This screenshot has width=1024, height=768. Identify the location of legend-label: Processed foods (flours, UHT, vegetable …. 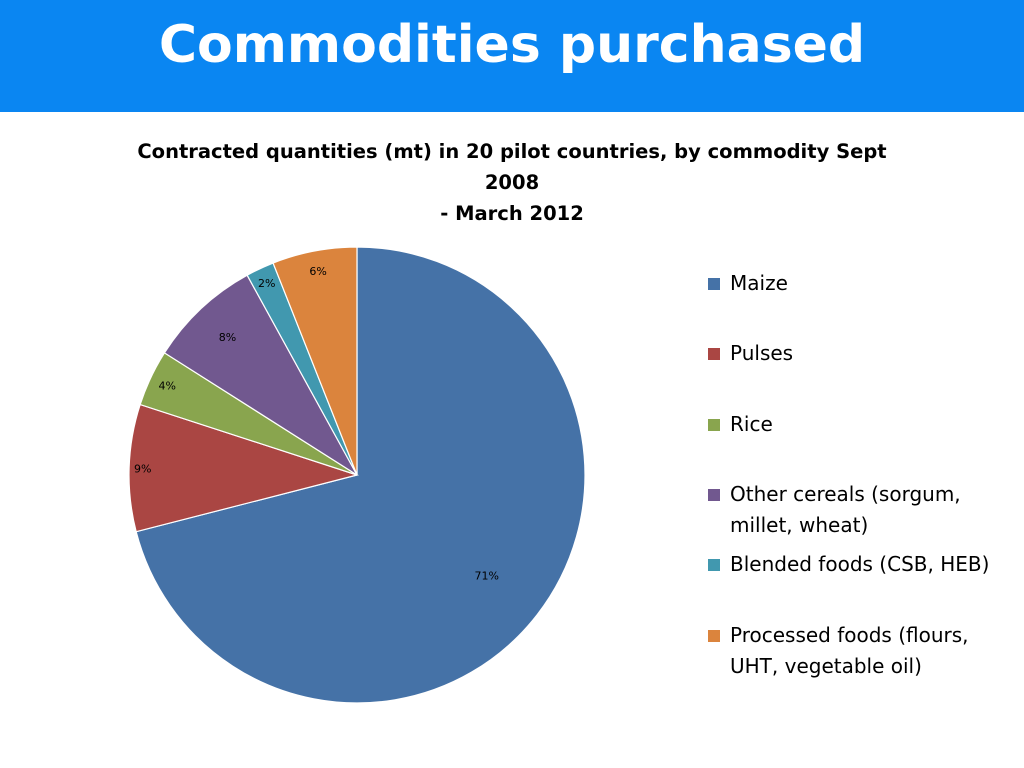
(872, 651).